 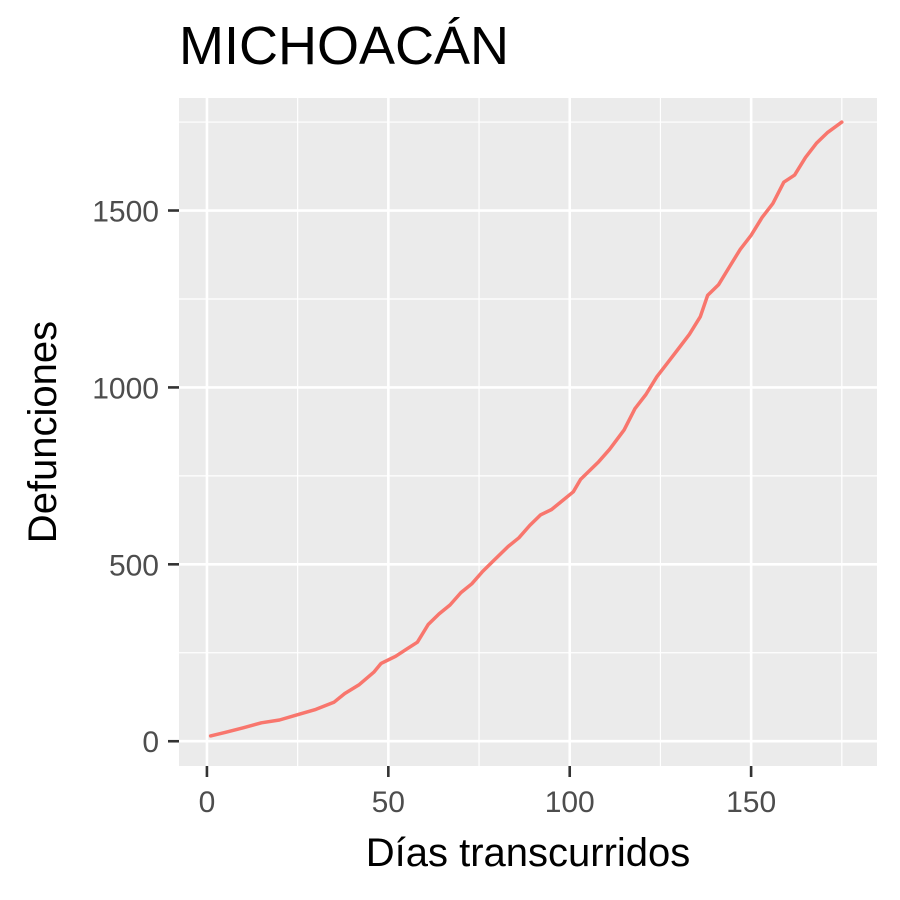 I want to click on y-axis-title: Defunciones, so click(x=43, y=432).